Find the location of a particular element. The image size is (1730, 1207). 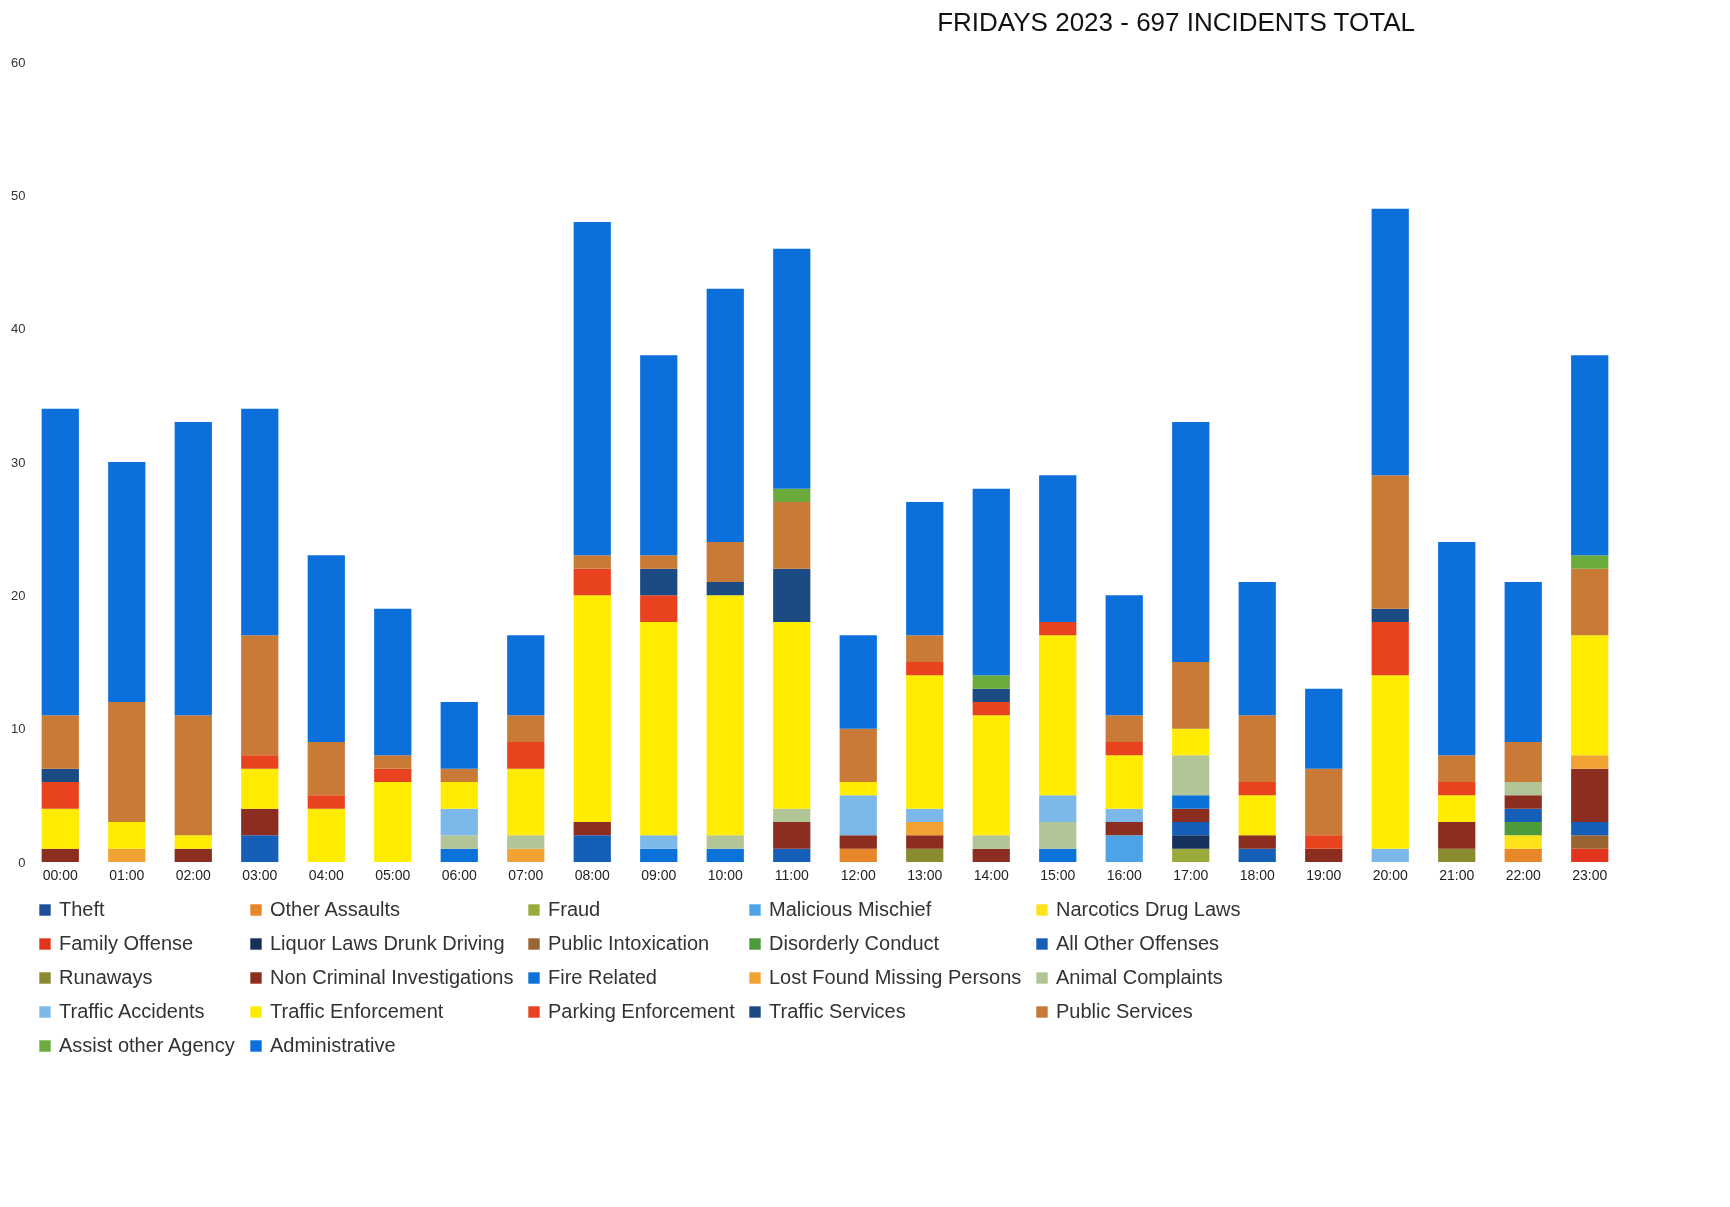

legend-label: Family Offense is located at coordinates (126, 943).